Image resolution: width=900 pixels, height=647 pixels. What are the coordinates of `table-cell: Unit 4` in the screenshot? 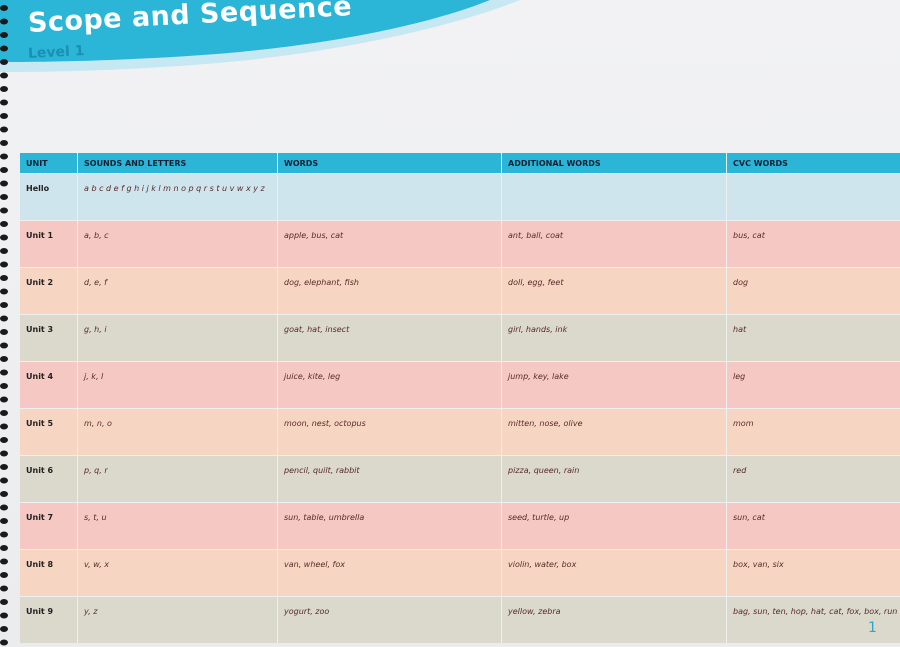 It's located at (49, 385).